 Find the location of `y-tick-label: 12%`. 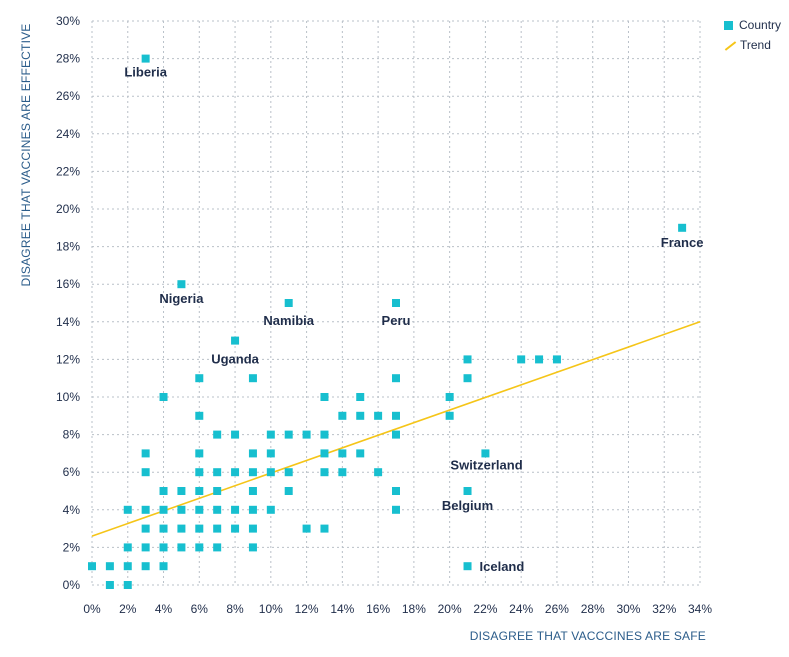

y-tick-label: 12% is located at coordinates (68, 359).